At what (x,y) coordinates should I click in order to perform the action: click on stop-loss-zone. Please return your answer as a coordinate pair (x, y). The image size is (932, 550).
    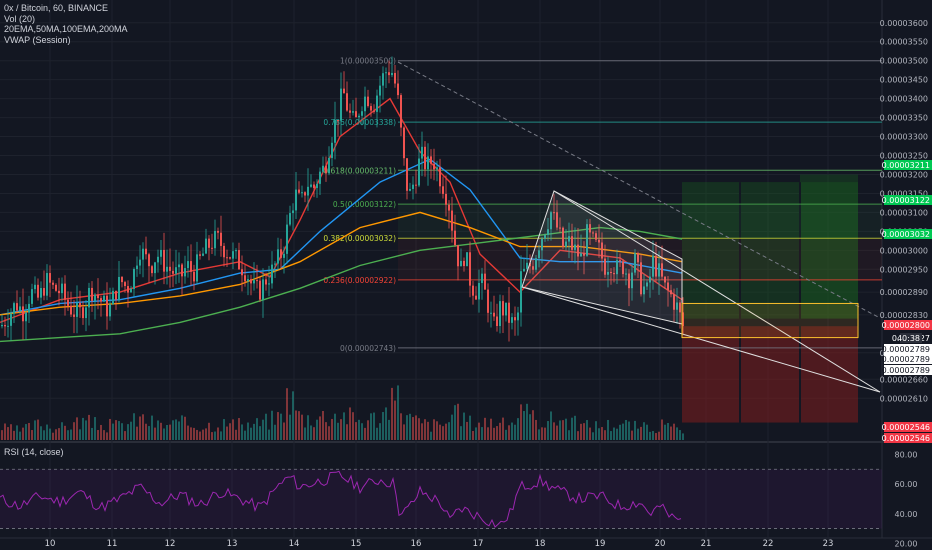
    Looking at the image, I should click on (770, 374).